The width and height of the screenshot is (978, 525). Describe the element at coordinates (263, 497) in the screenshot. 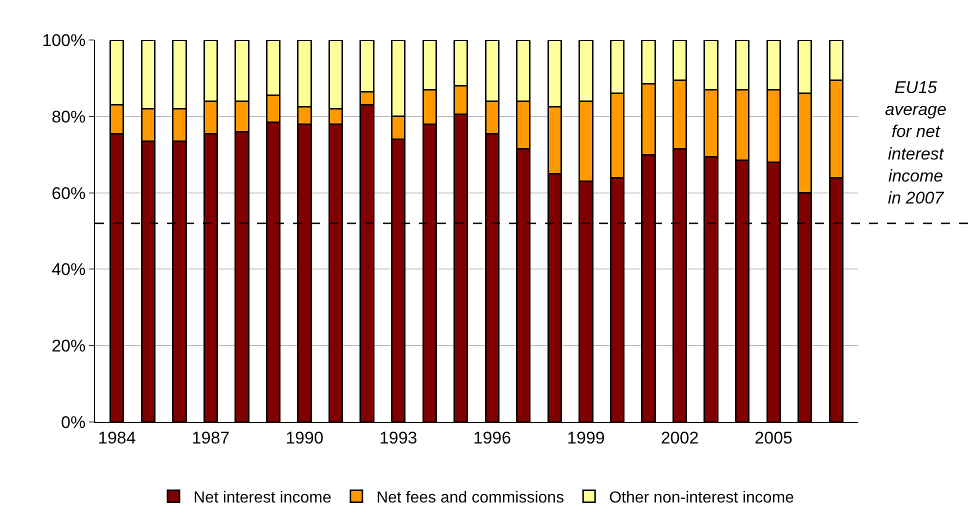

I see `legend-label: Net interest income` at that location.